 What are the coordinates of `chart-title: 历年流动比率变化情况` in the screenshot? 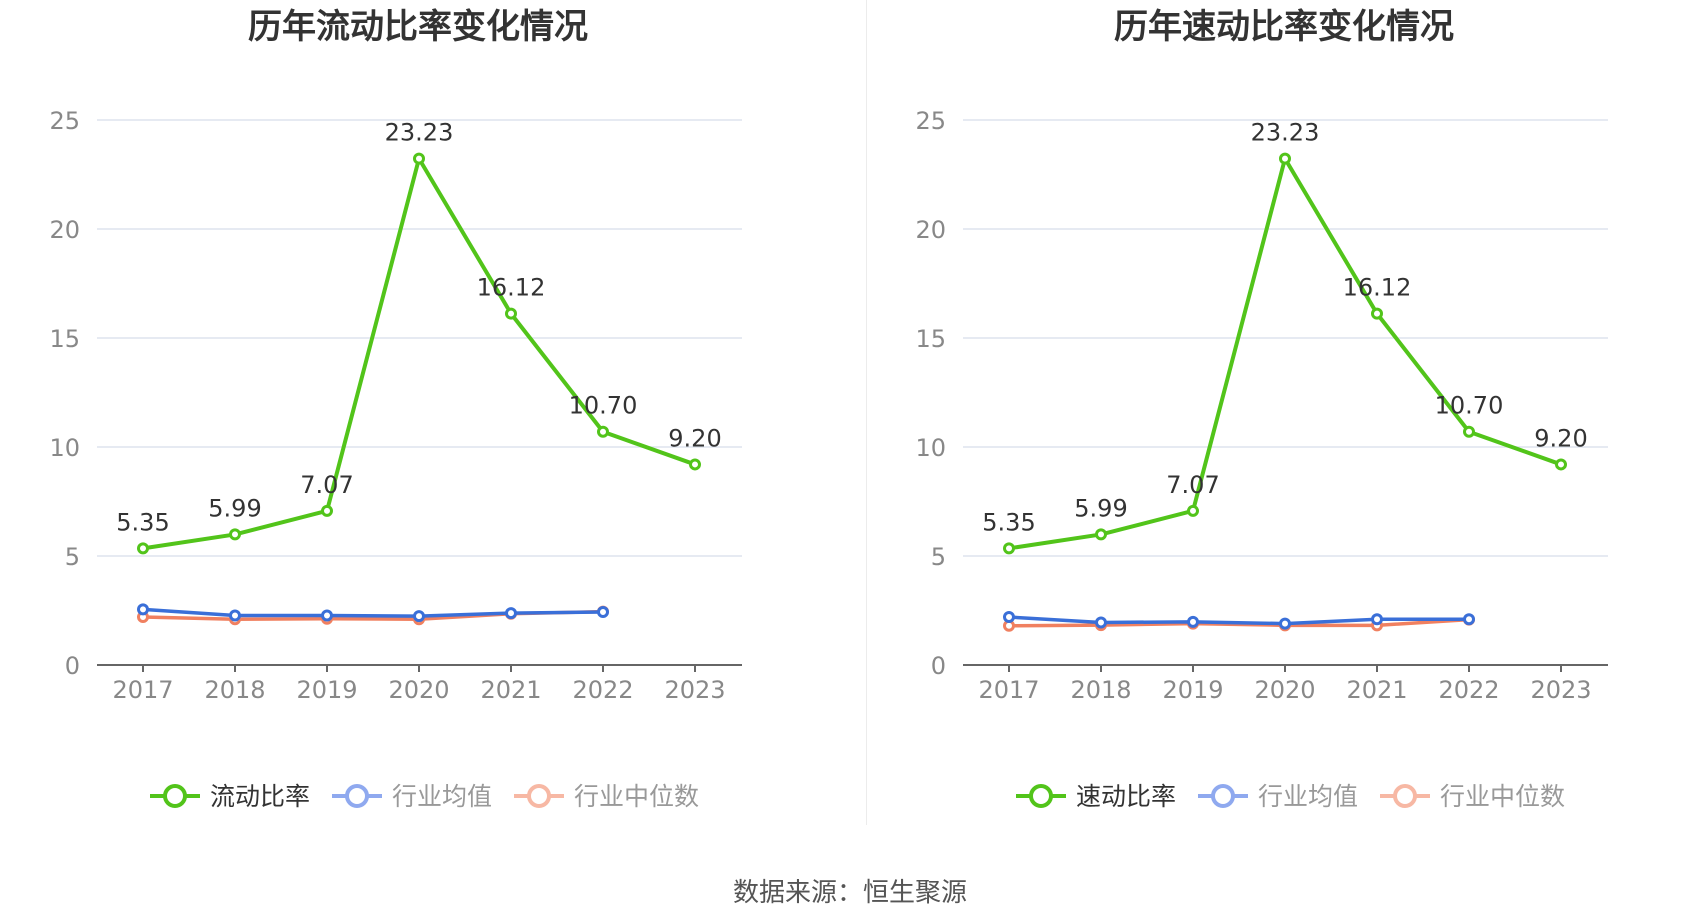 It's located at (418, 27).